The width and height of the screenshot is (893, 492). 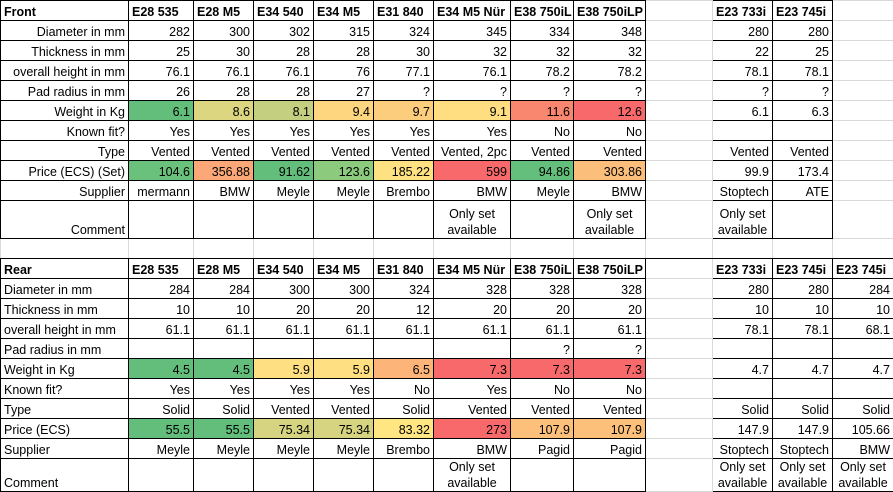 What do you see at coordinates (743, 11) in the screenshot?
I see `column-header: E23 733i` at bounding box center [743, 11].